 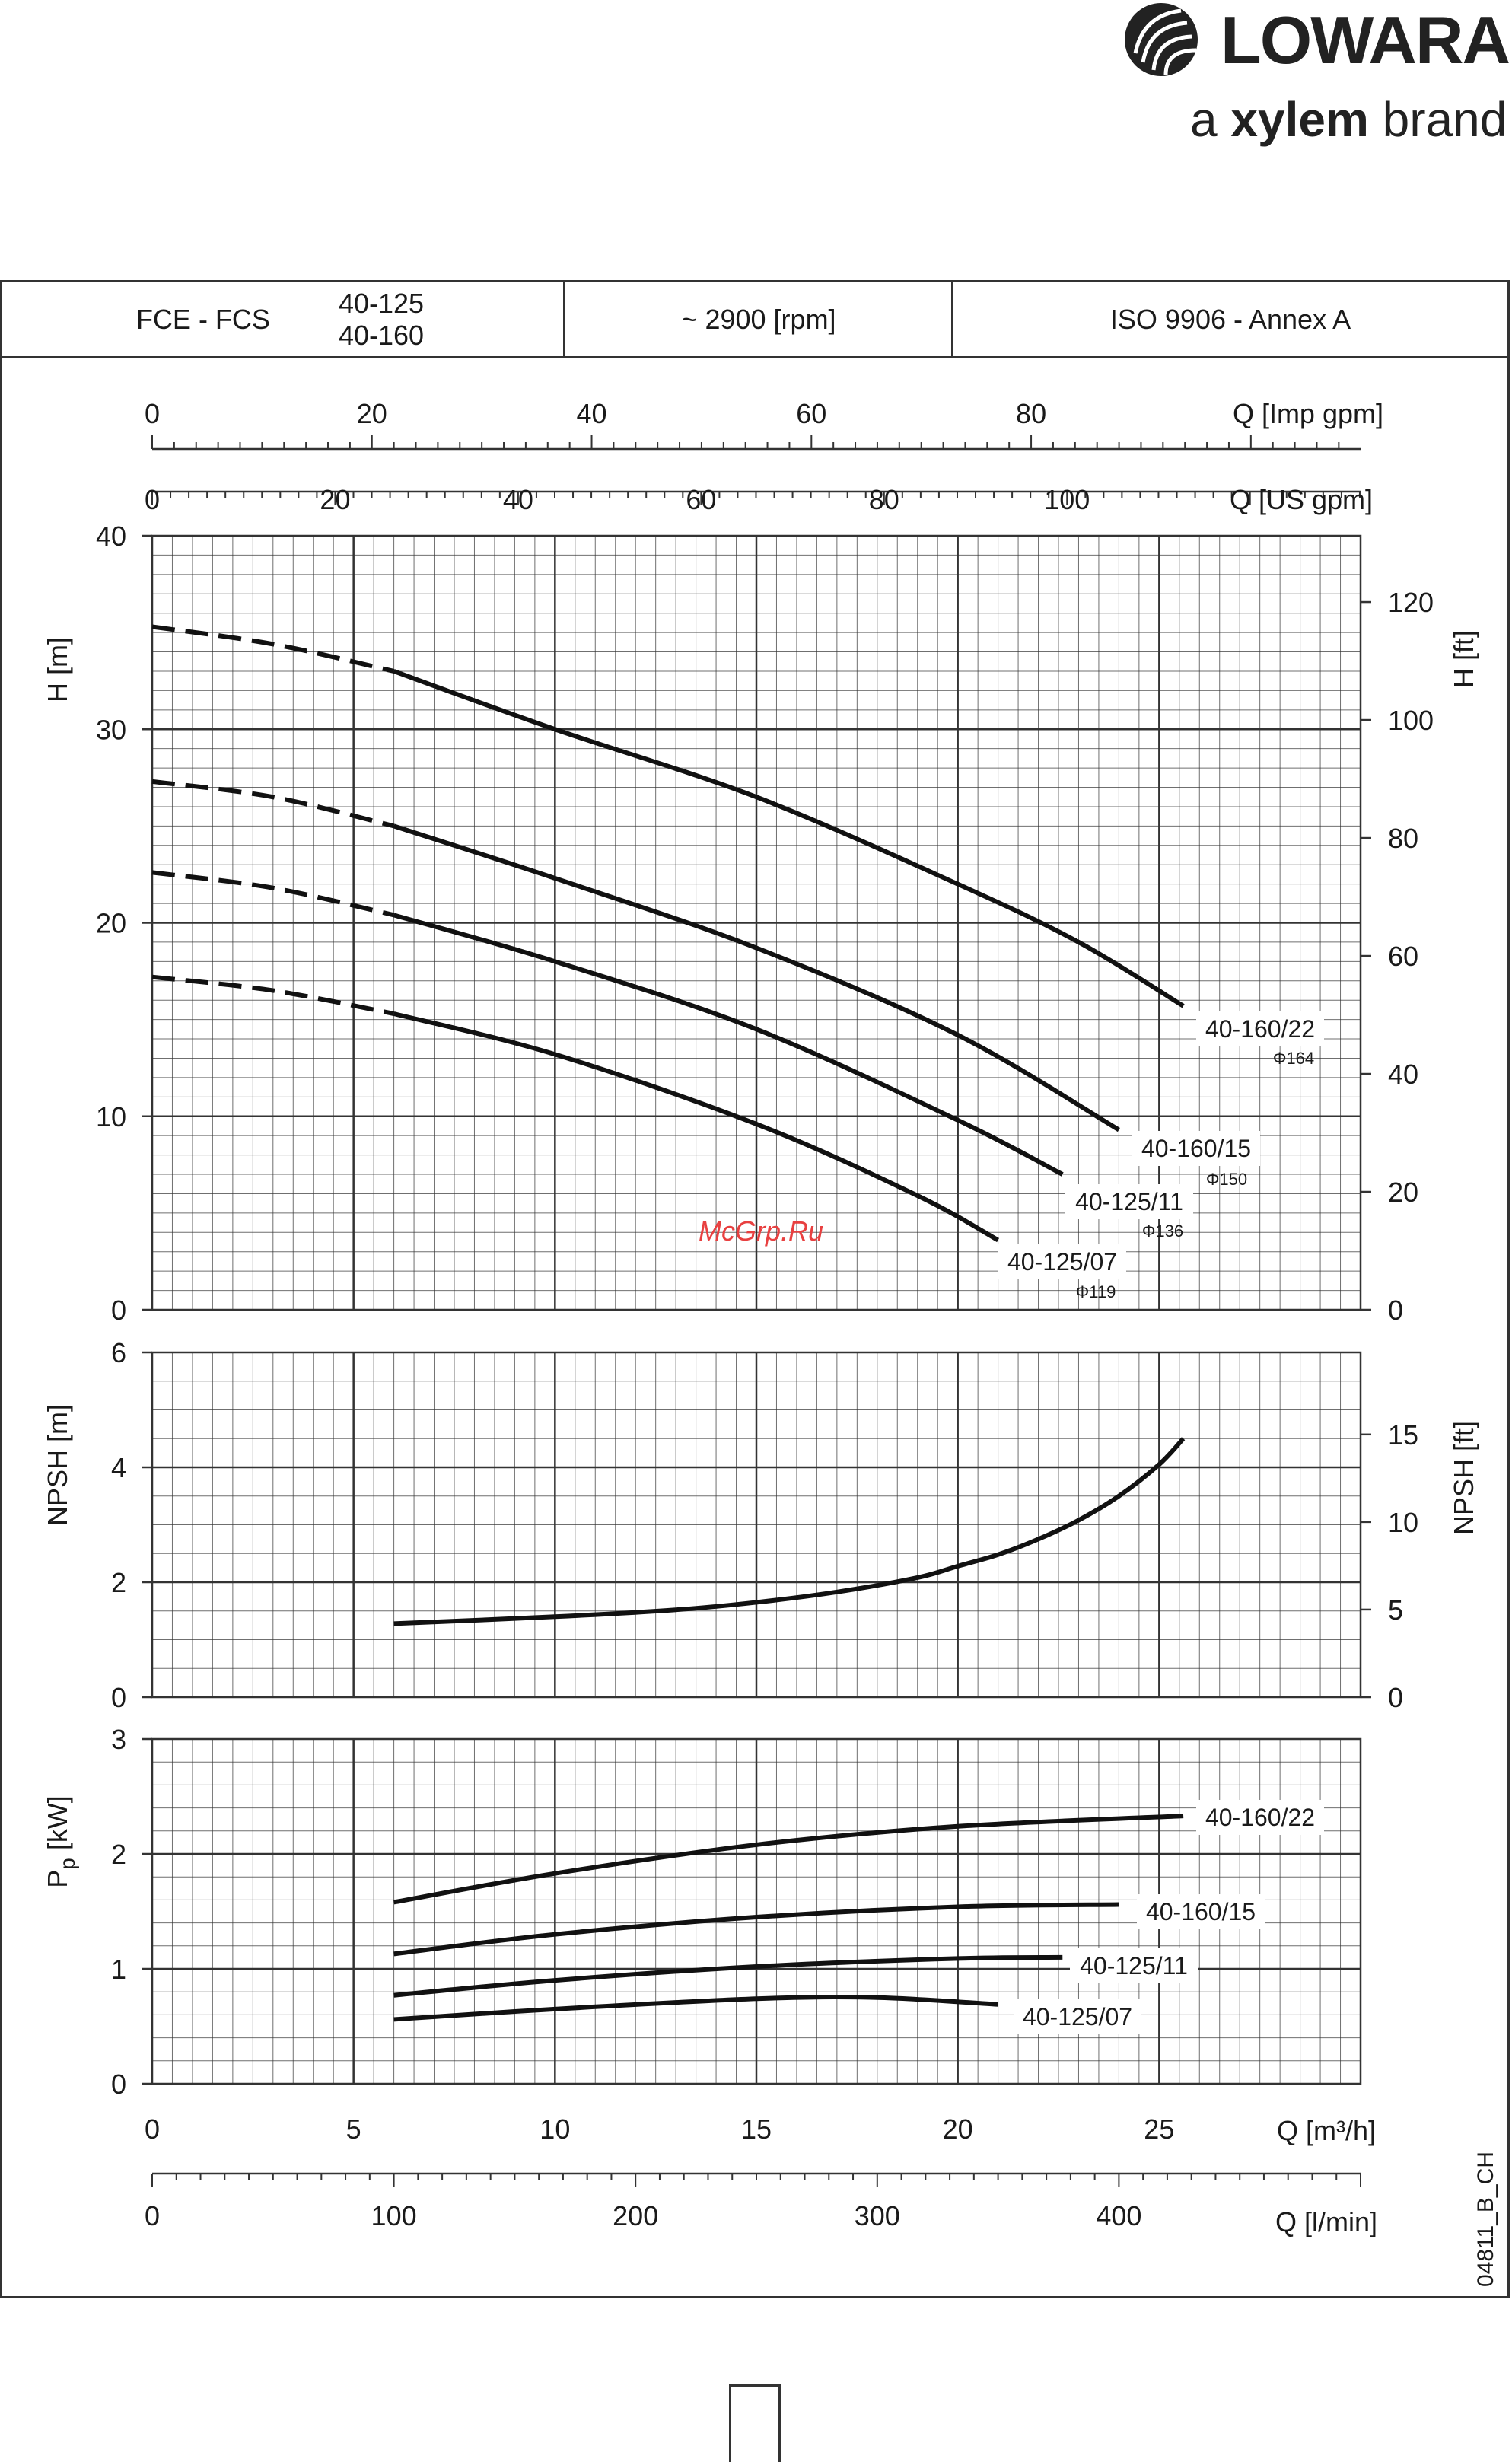 What do you see at coordinates (1204, 119) in the screenshot?
I see `tagline-prefix: a` at bounding box center [1204, 119].